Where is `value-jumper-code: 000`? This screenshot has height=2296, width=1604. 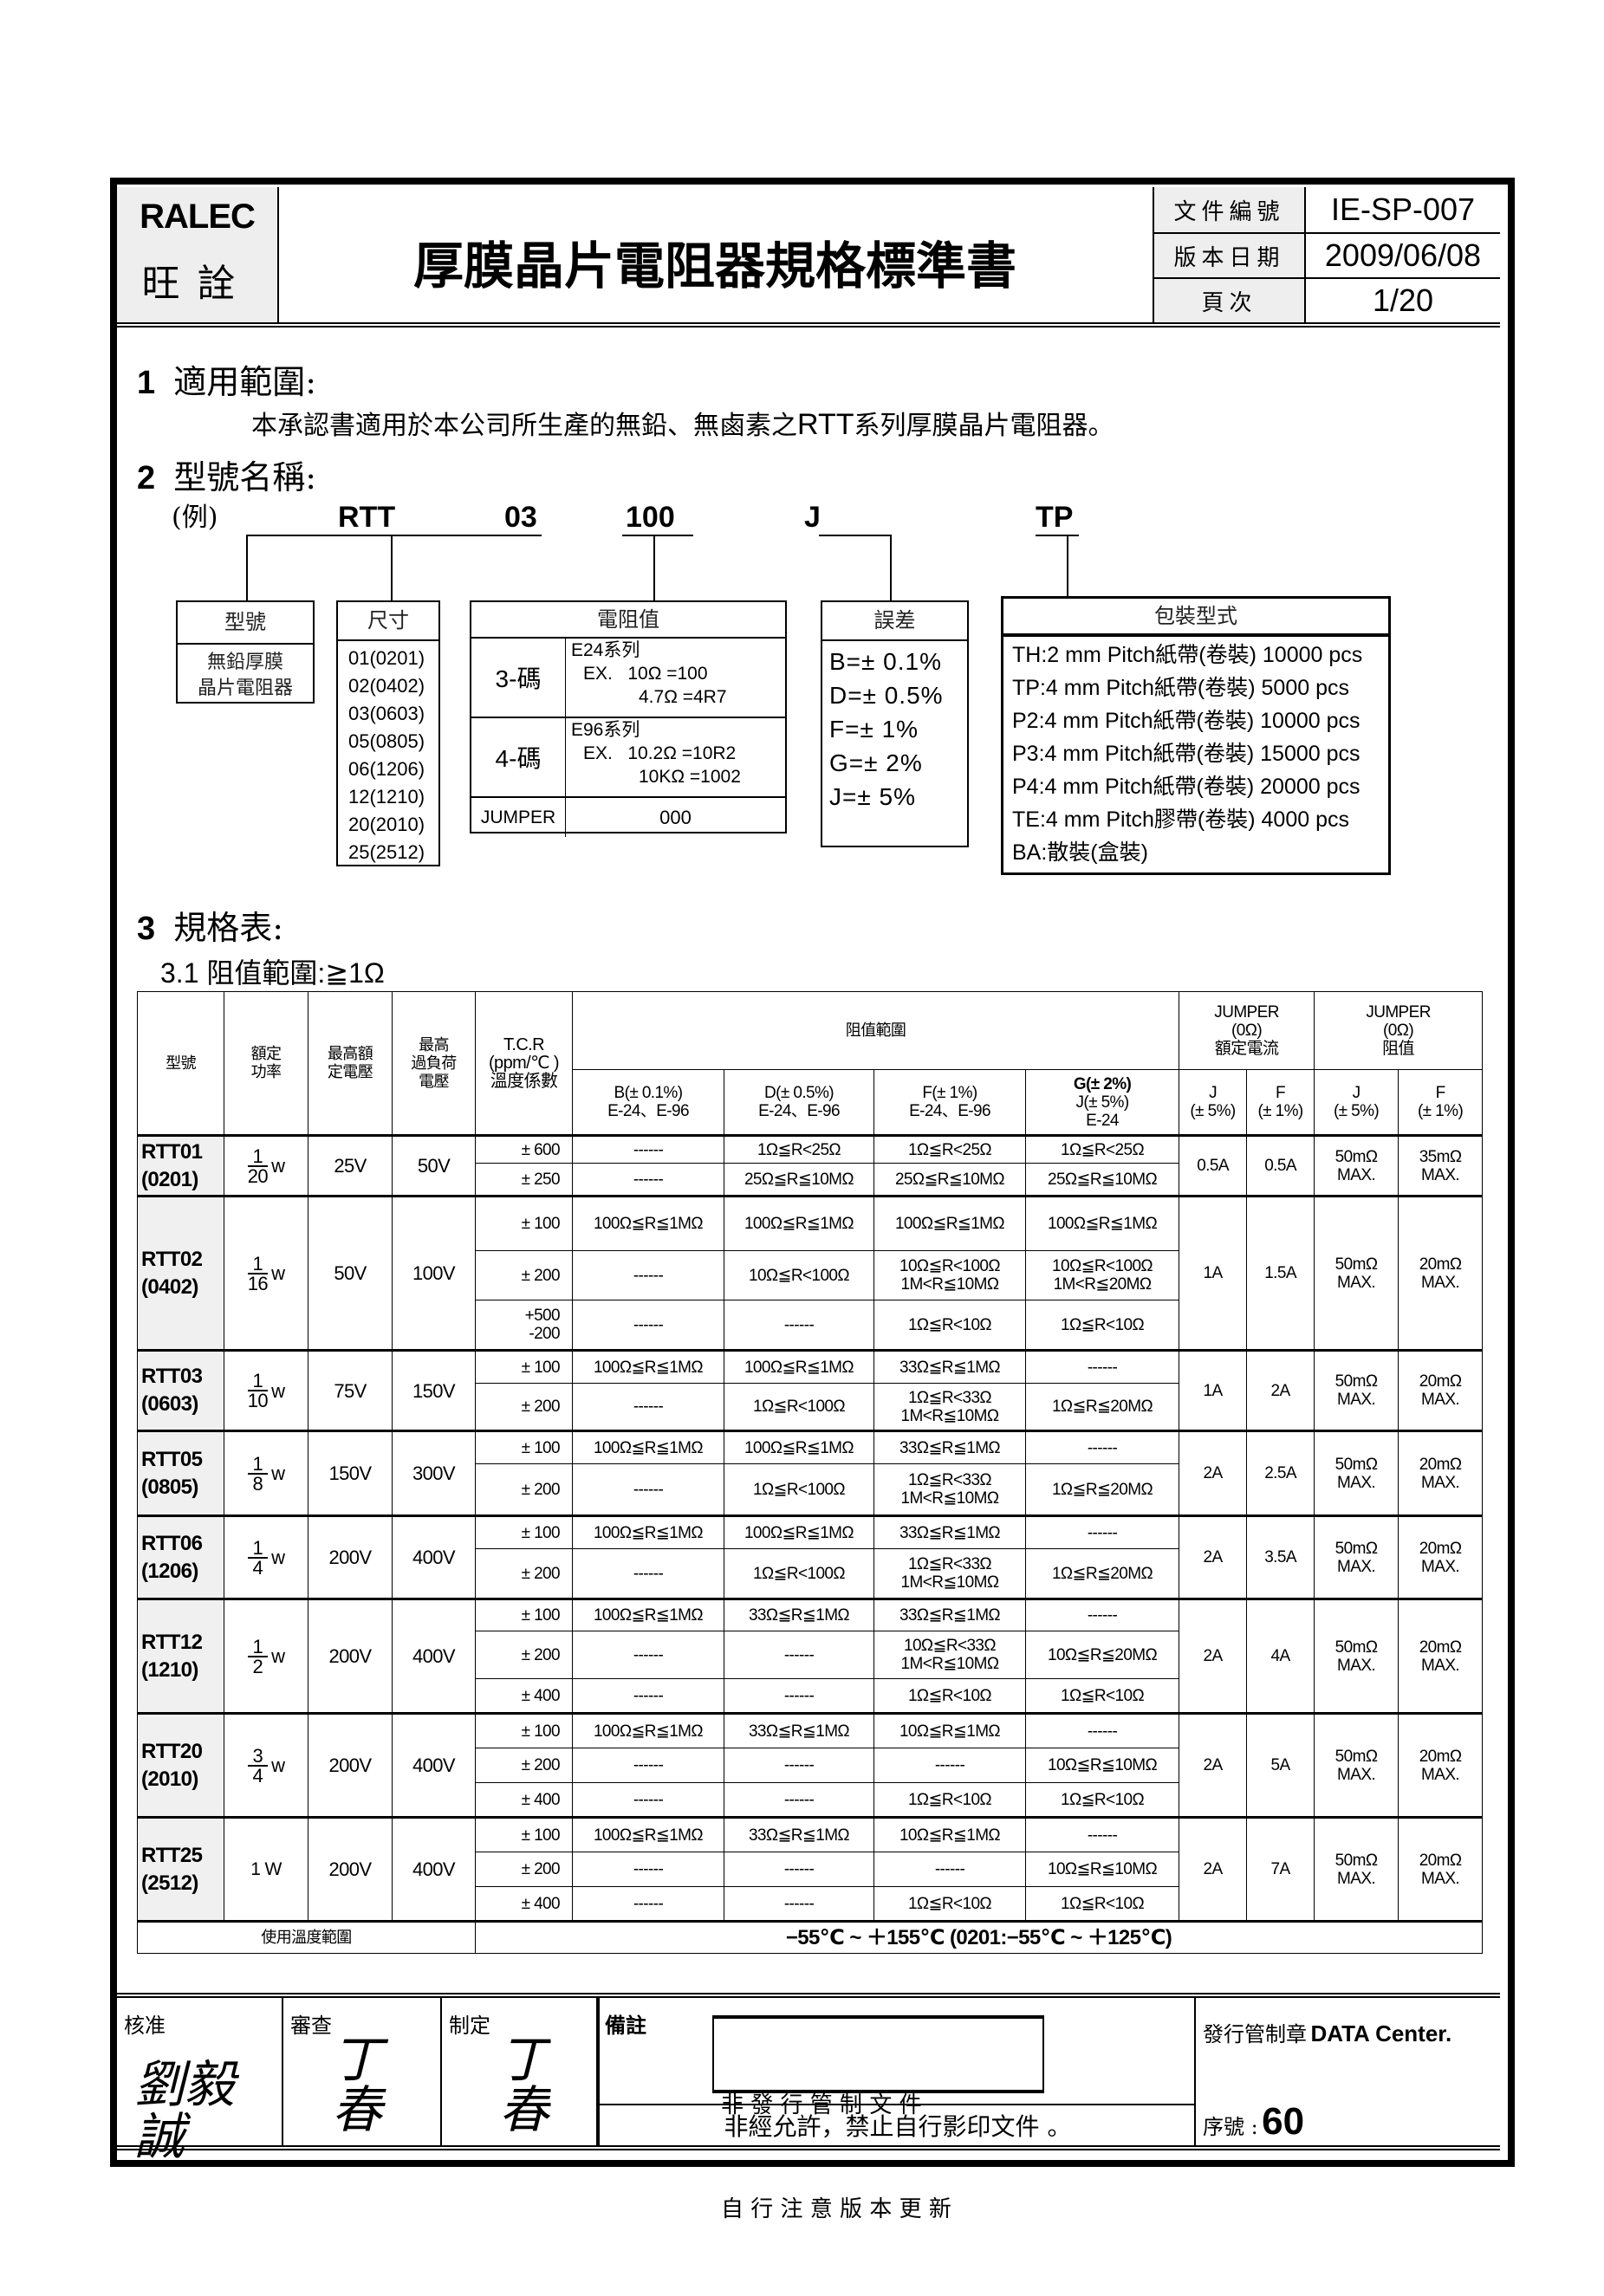 value-jumper-code: 000 is located at coordinates (675, 817).